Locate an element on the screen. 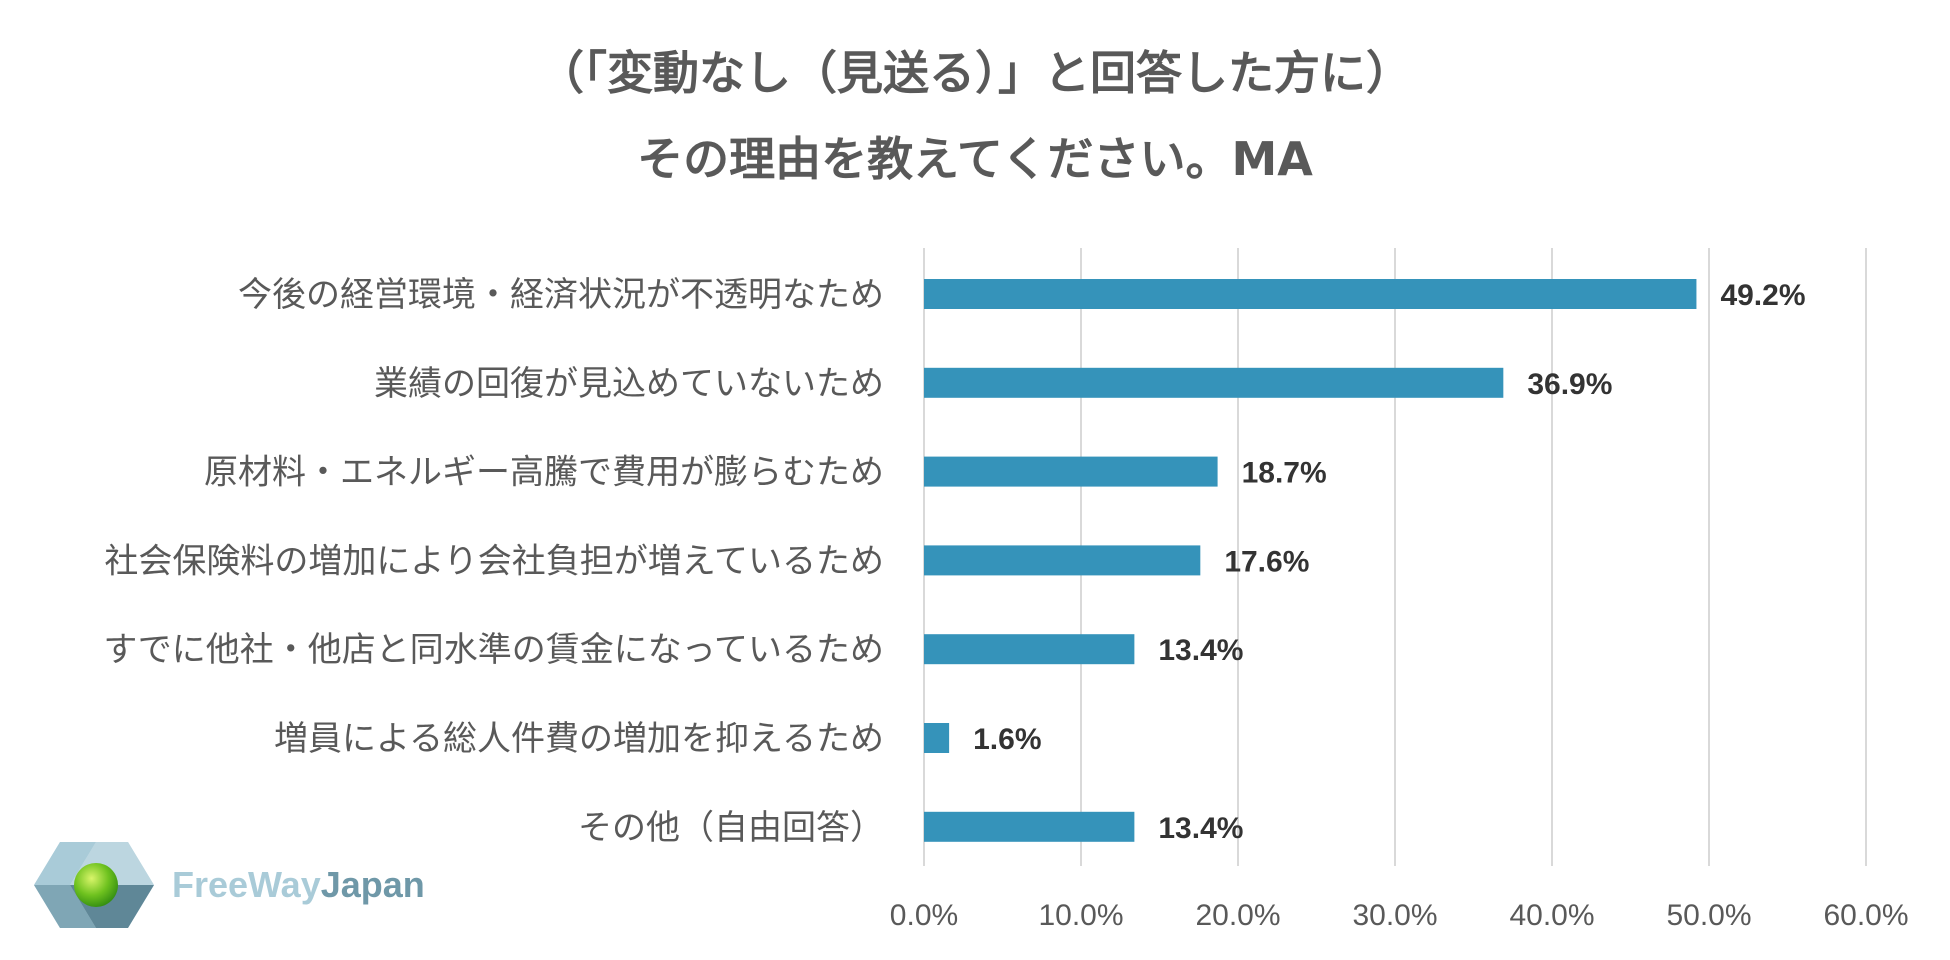  x-tick-label-3: 30.0% is located at coordinates (1394, 915).